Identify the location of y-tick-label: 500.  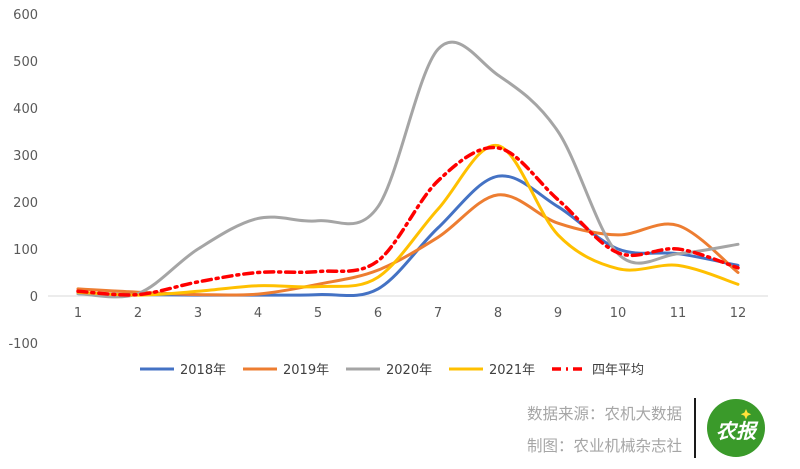
(25, 62).